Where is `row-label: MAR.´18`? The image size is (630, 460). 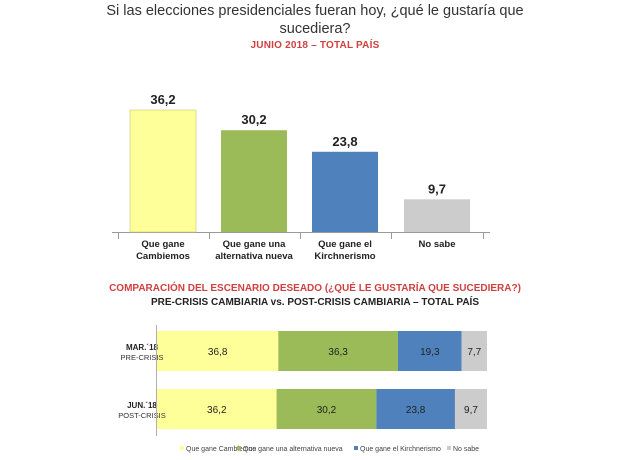
row-label: MAR.´18 is located at coordinates (142, 347).